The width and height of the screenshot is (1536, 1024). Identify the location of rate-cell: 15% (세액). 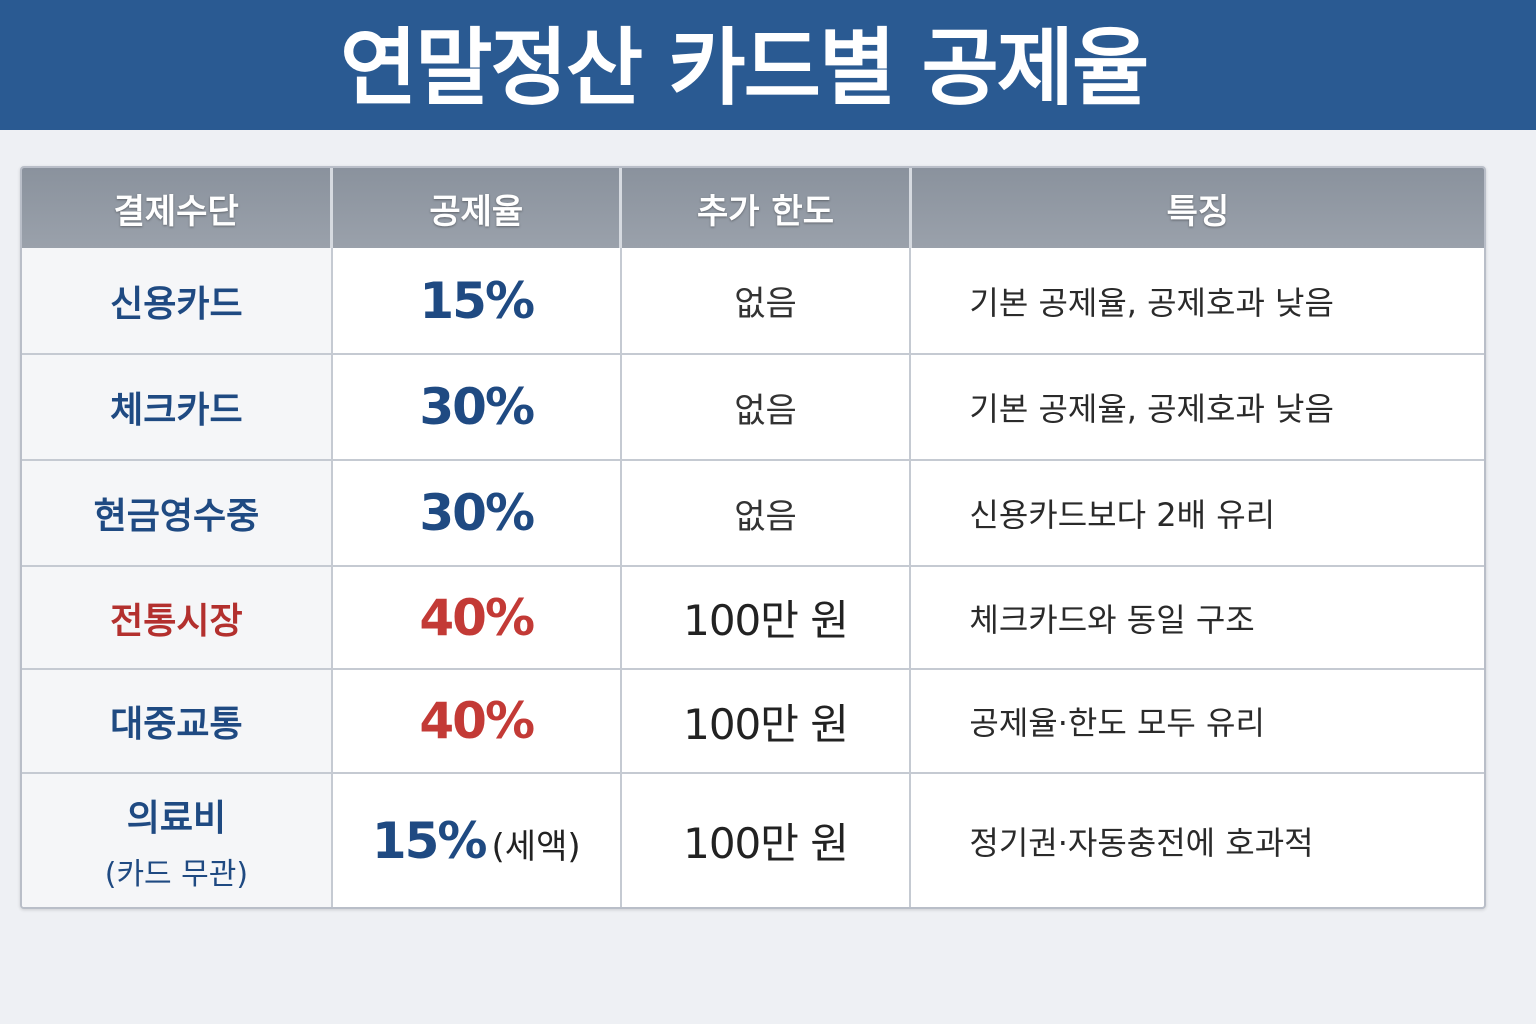
(476, 840).